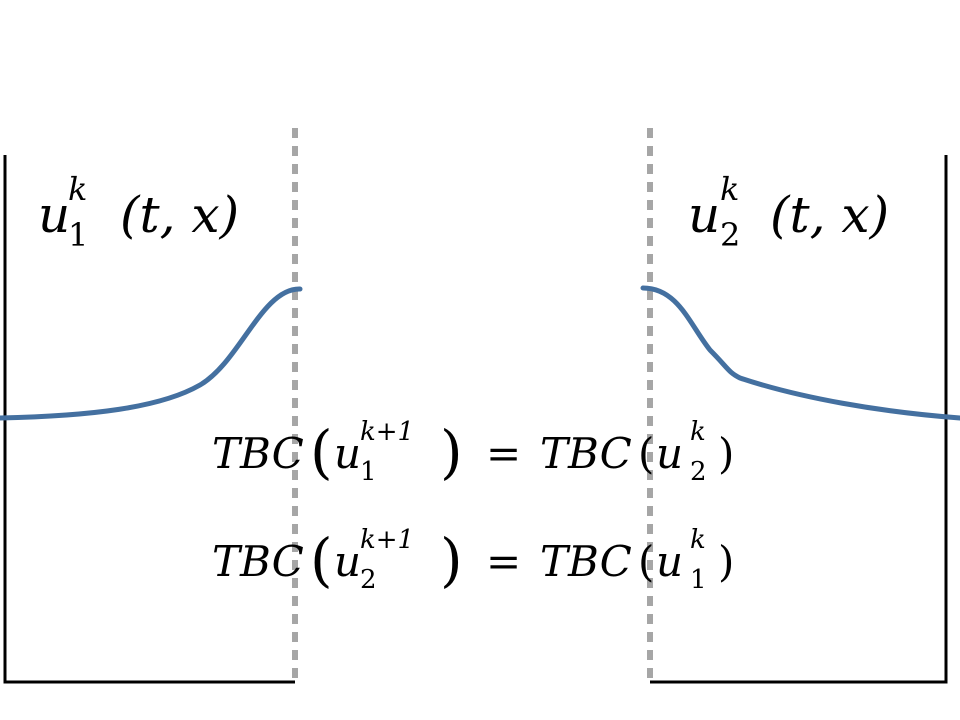  I want to click on eq2-lhs-base: u, so click(347, 561).